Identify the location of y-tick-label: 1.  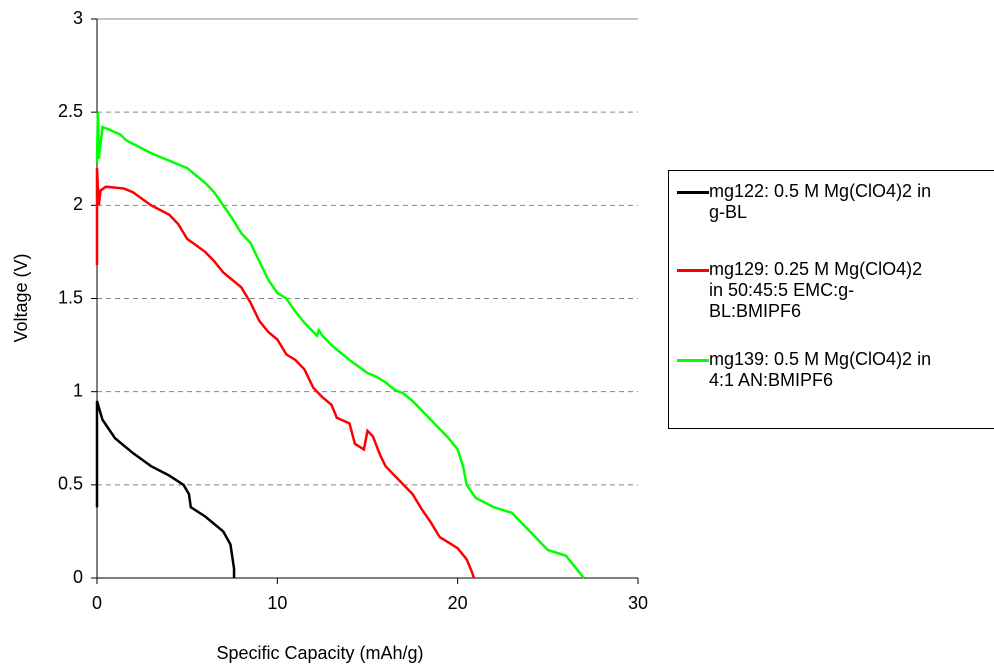
(78, 390).